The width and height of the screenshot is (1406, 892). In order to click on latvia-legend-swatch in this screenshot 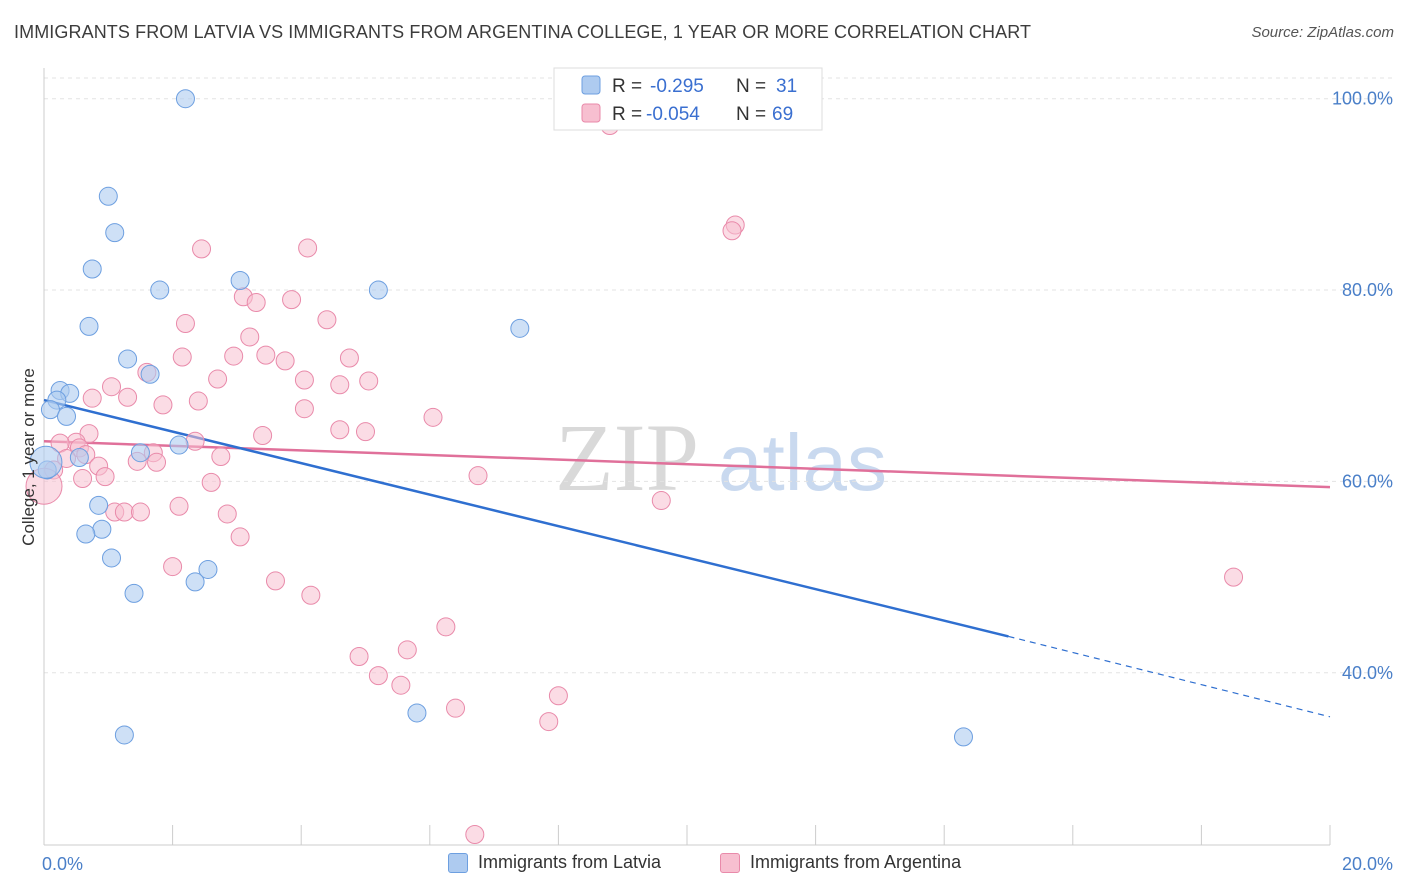, I will do `click(591, 85)`.